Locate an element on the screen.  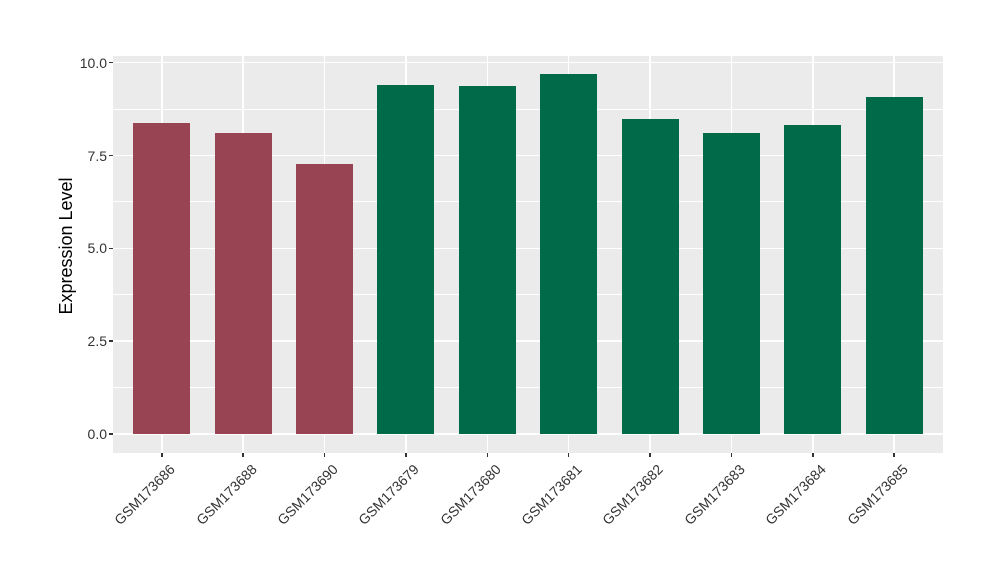
x-tick-label-GSM173680: GSM173680 is located at coordinates (470, 494).